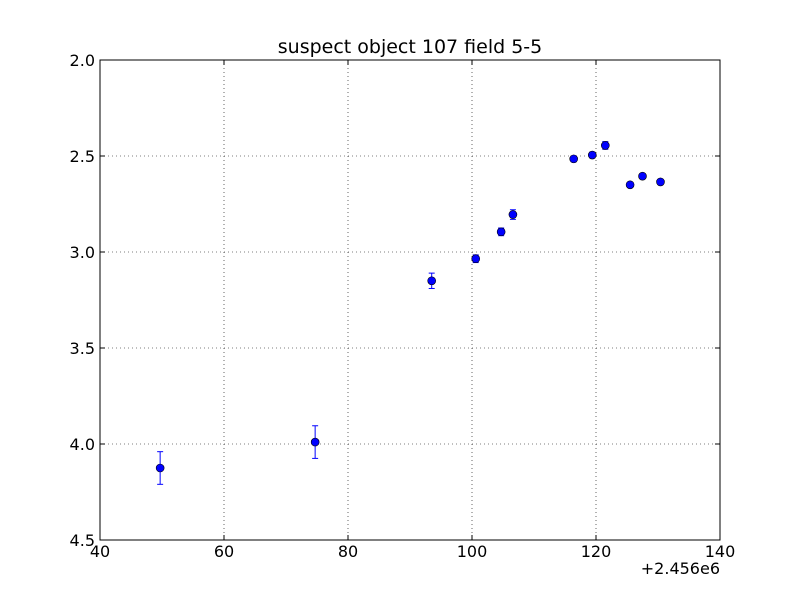 The image size is (800, 604). Describe the element at coordinates (224, 551) in the screenshot. I see `x-tick-label: 60` at that location.